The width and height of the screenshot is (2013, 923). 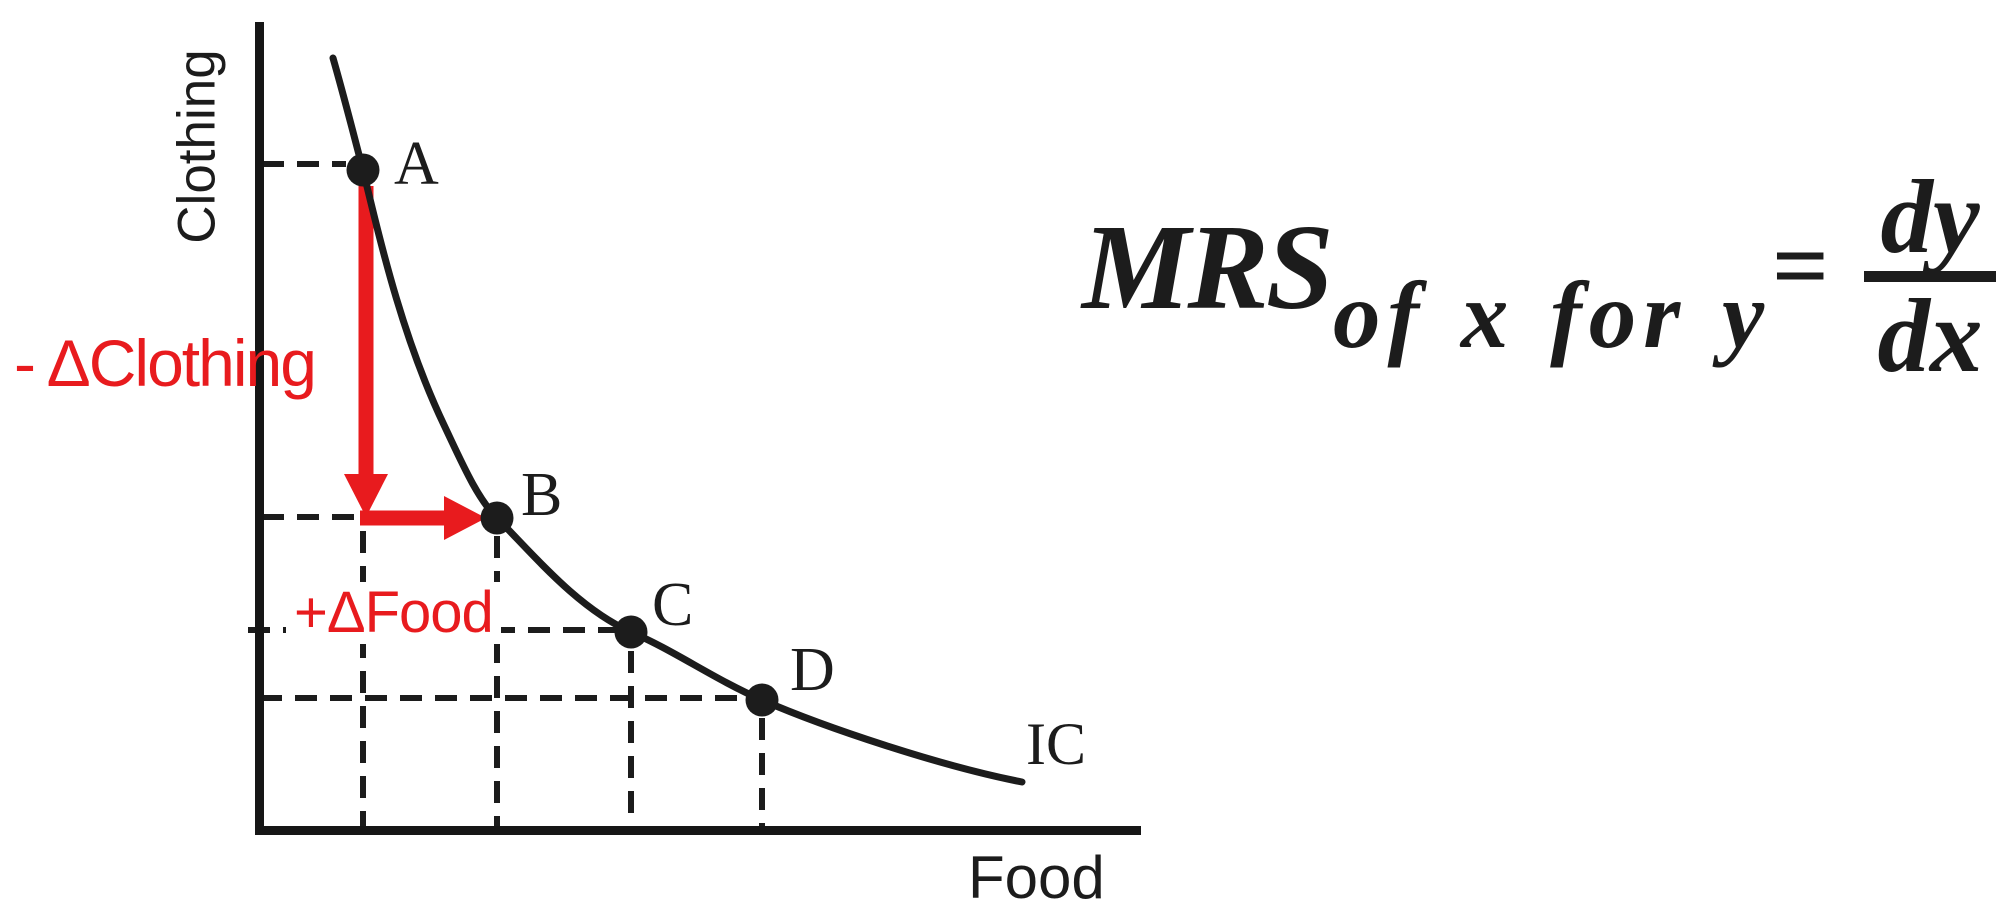 I want to click on point-label-d: D, so click(x=812, y=670).